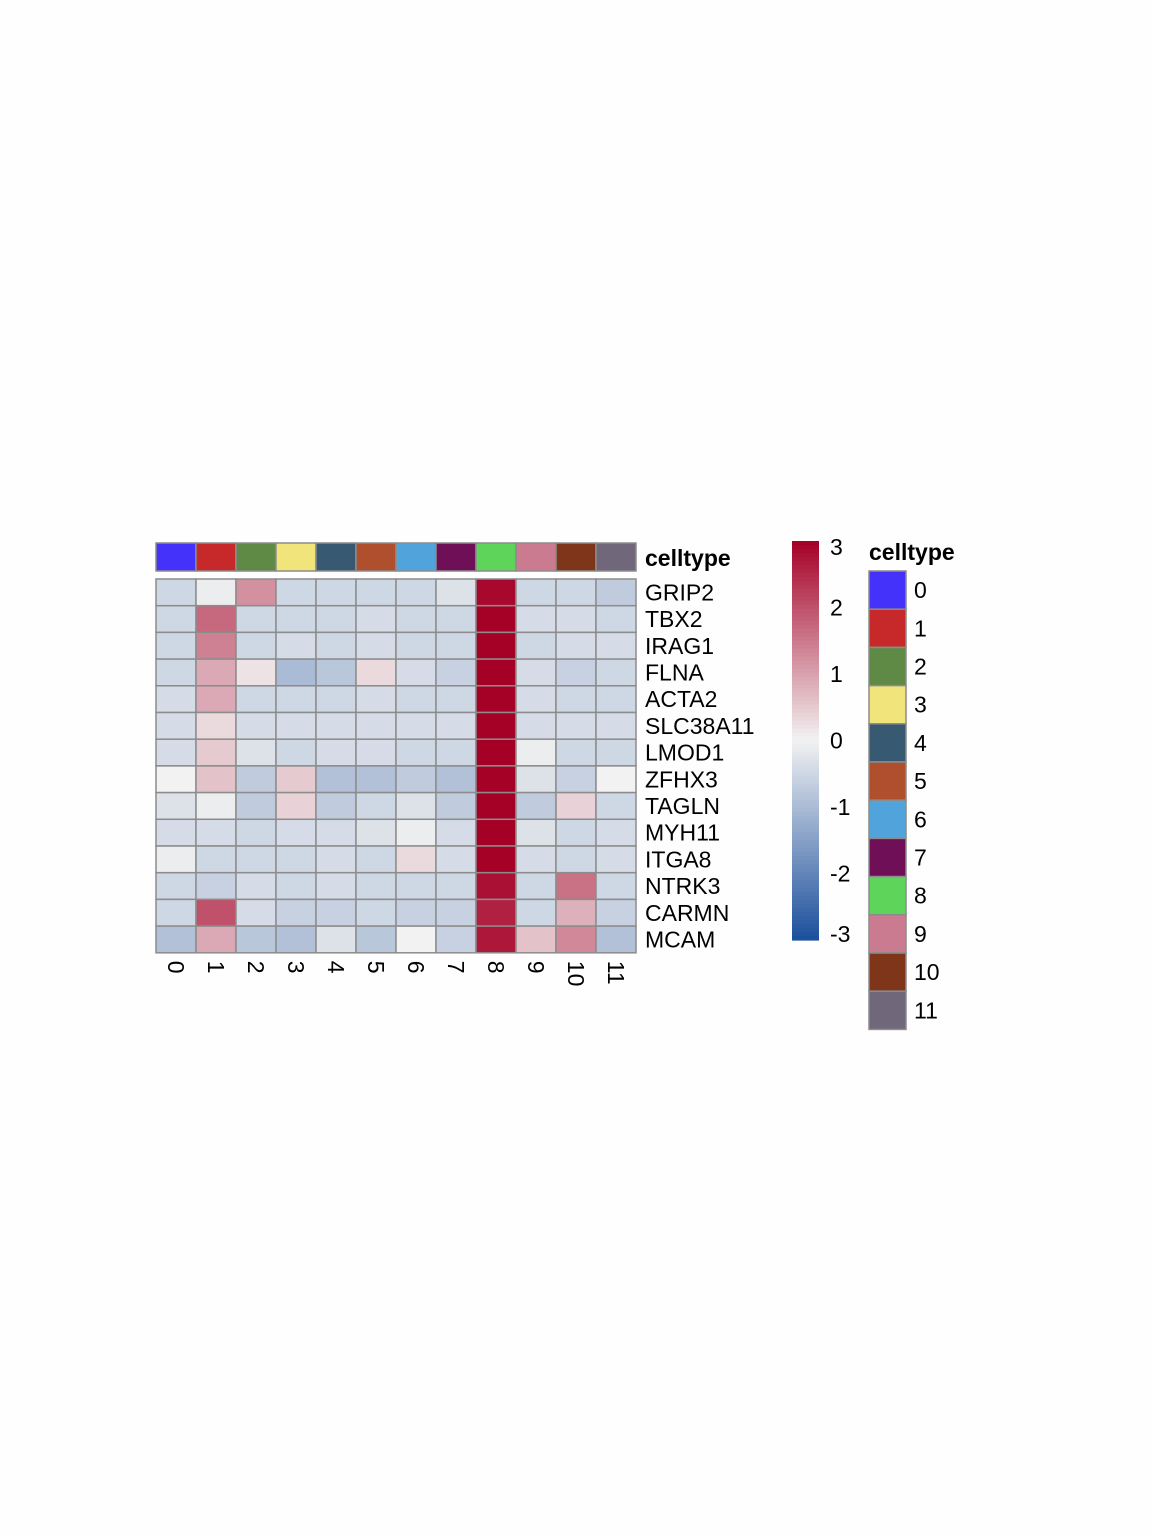 The image size is (1152, 1536). Describe the element at coordinates (216, 967) in the screenshot. I see `column-label: 1` at that location.